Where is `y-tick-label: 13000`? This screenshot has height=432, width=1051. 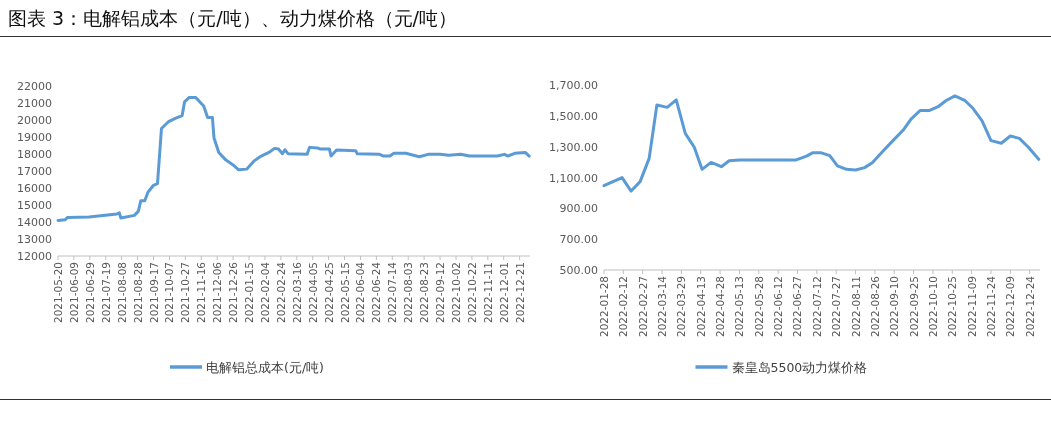 y-tick-label: 13000 is located at coordinates (34, 239).